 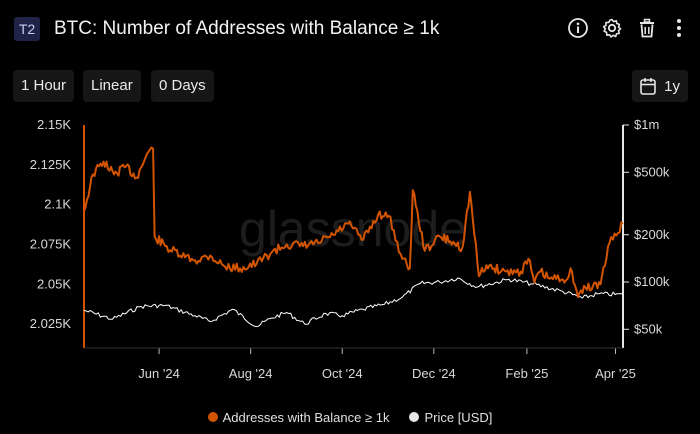 What do you see at coordinates (672, 86) in the screenshot?
I see `period-label: 1y` at bounding box center [672, 86].